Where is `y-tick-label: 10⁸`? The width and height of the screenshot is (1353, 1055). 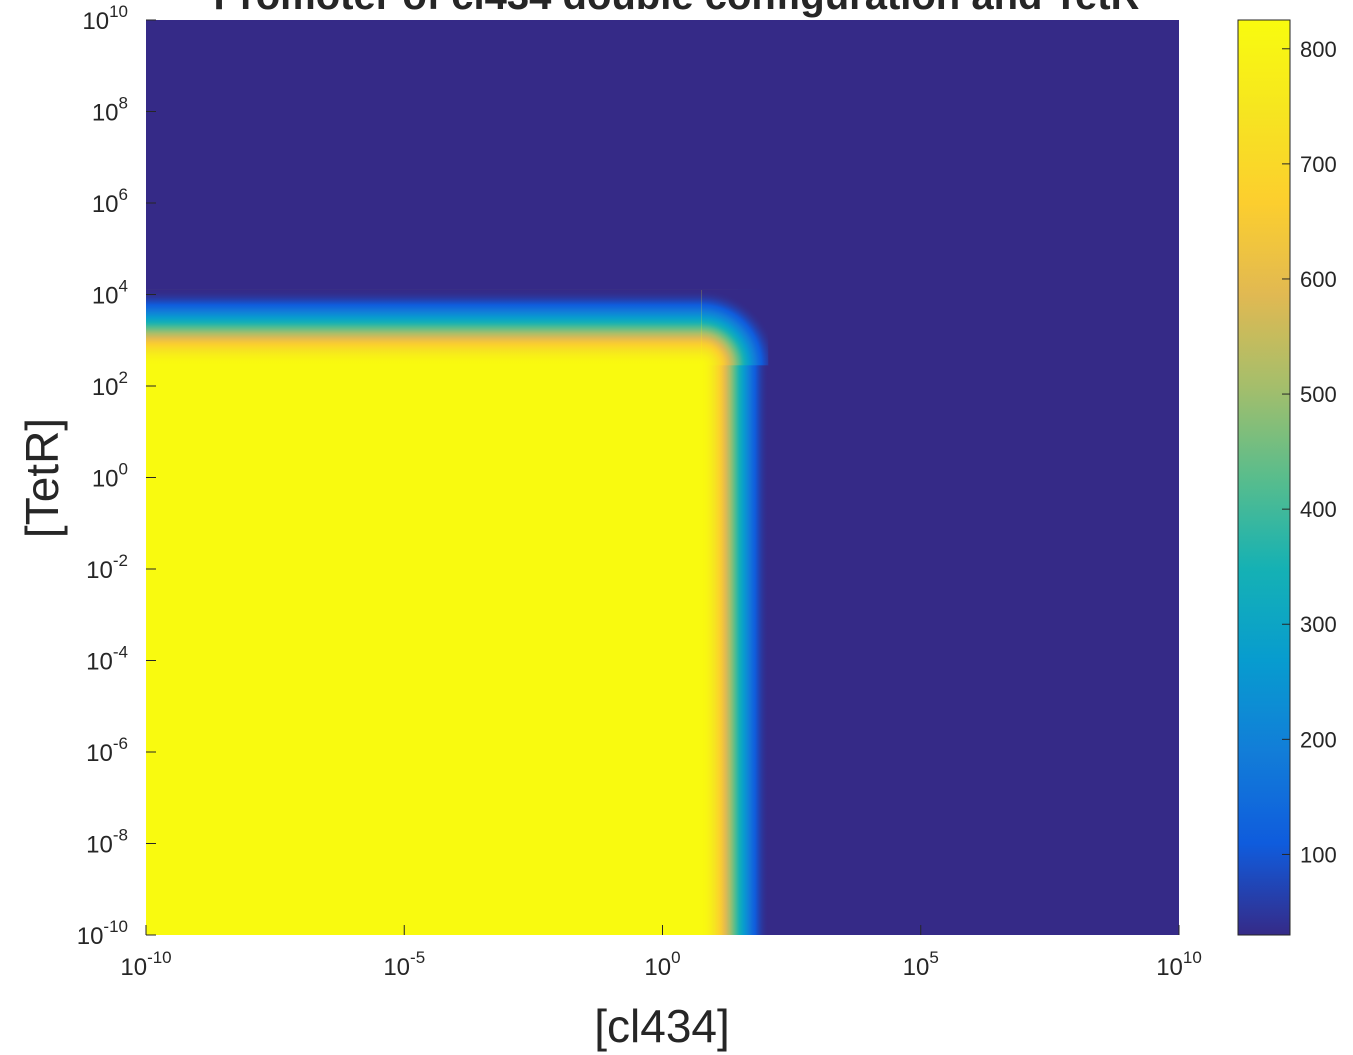
y-tick-label: 10⁸ is located at coordinates (110, 110).